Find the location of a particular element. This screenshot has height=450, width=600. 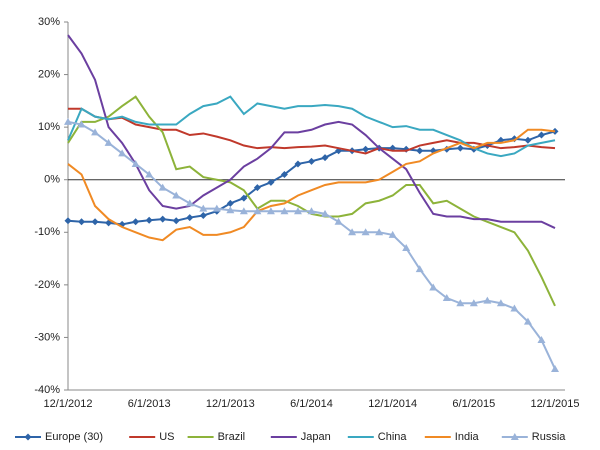

x-tick-label: 6/1/2015 is located at coordinates (473, 404).